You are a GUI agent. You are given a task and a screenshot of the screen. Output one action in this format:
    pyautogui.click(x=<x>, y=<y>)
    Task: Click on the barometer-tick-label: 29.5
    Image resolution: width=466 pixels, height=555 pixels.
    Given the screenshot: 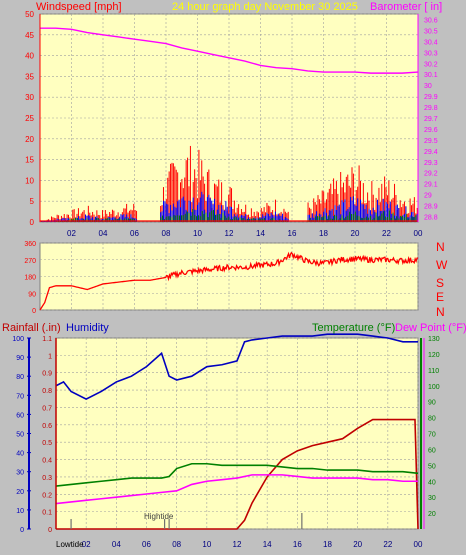 What is the action you would take?
    pyautogui.click(x=431, y=141)
    